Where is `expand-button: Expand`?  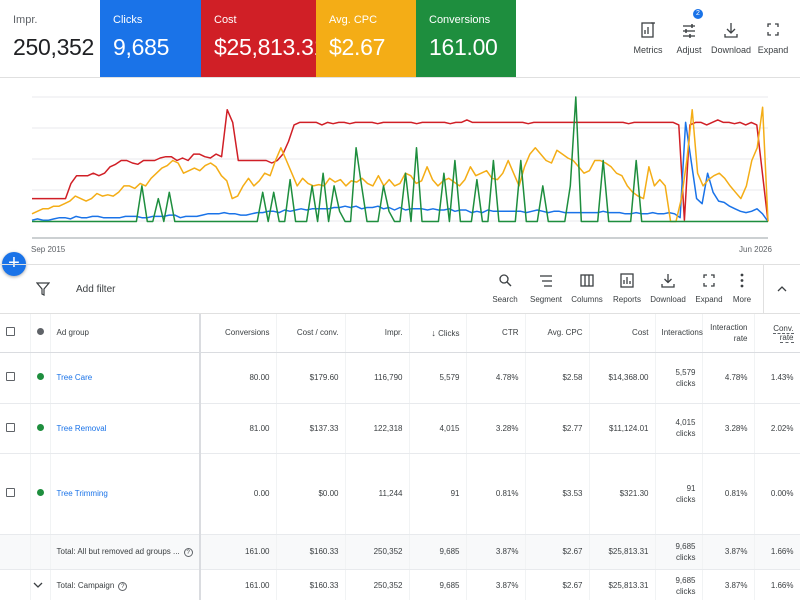 expand-button: Expand is located at coordinates (709, 287).